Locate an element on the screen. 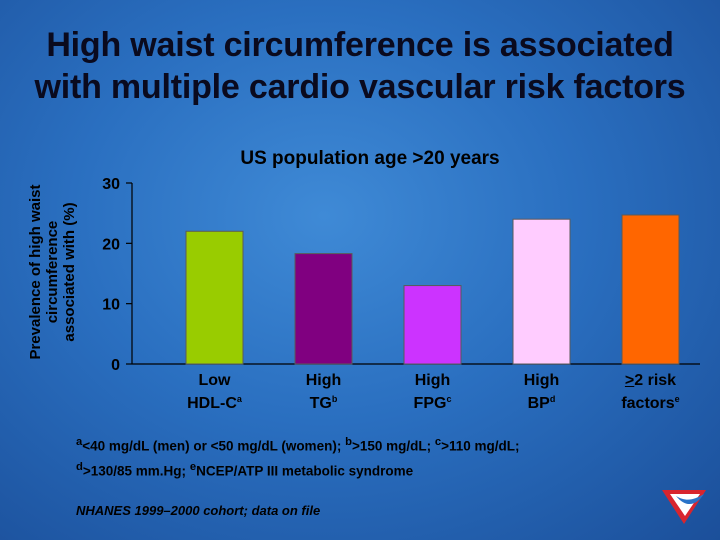 This screenshot has width=720, height=540. footnote-marker: d is located at coordinates (79, 466).